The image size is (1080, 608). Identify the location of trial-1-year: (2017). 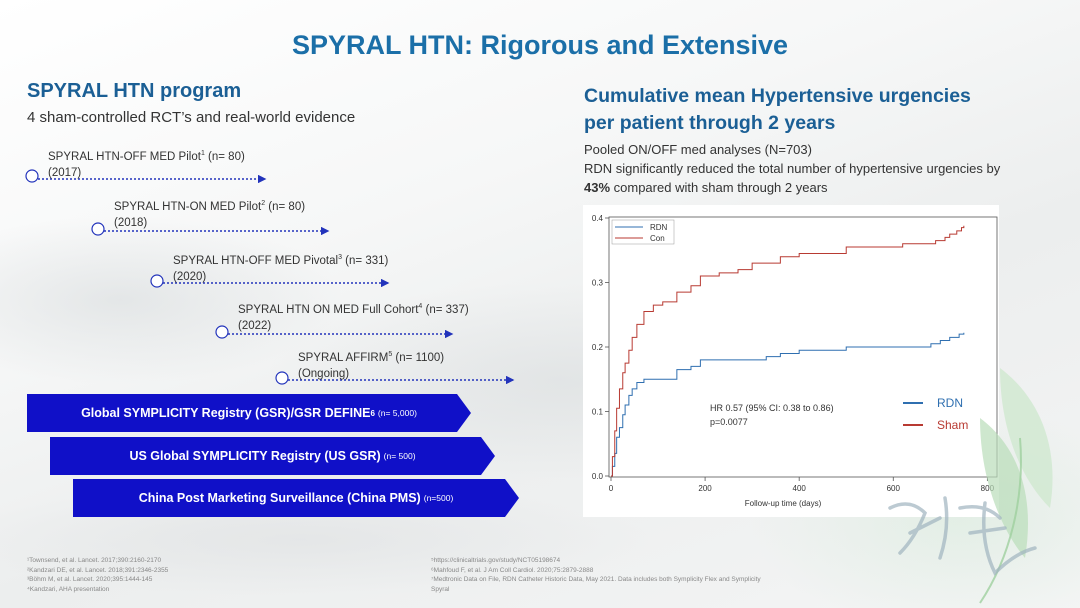
(65, 172).